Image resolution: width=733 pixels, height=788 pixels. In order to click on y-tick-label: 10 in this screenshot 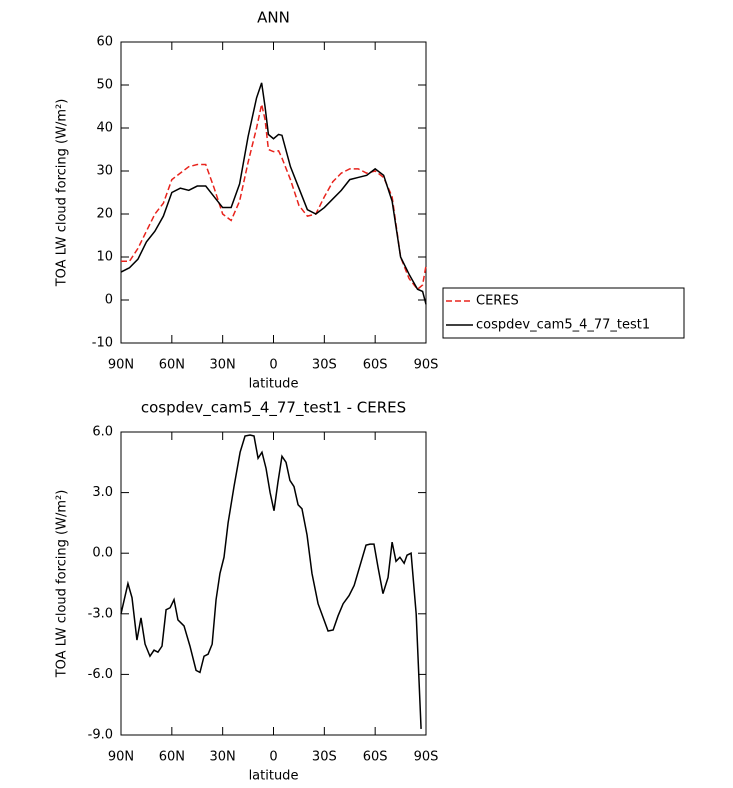, I will do `click(104, 257)`.